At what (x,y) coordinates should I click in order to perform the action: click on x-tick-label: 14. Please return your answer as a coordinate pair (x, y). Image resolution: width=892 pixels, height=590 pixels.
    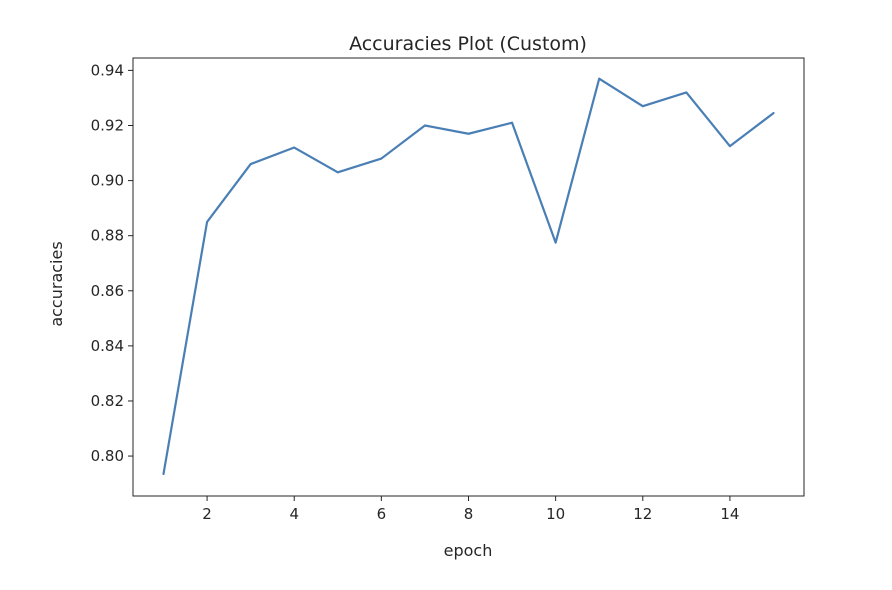
    Looking at the image, I should click on (729, 514).